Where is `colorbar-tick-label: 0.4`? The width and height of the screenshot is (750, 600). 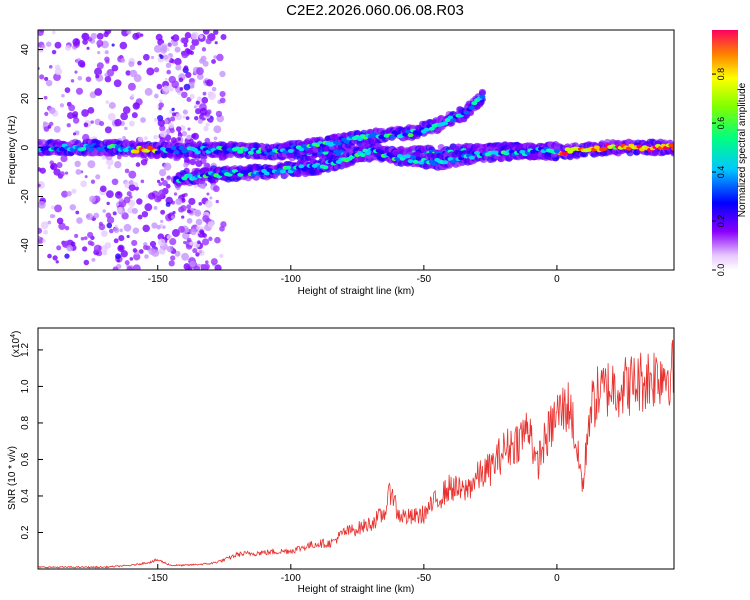
colorbar-tick-label: 0.4 is located at coordinates (721, 172).